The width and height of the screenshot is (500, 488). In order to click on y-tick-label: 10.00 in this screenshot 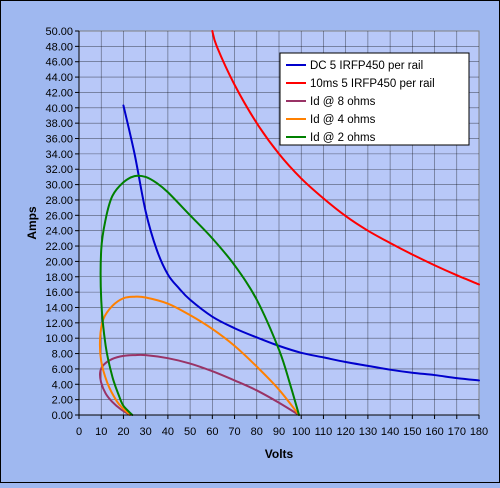, I will do `click(59, 339)`.